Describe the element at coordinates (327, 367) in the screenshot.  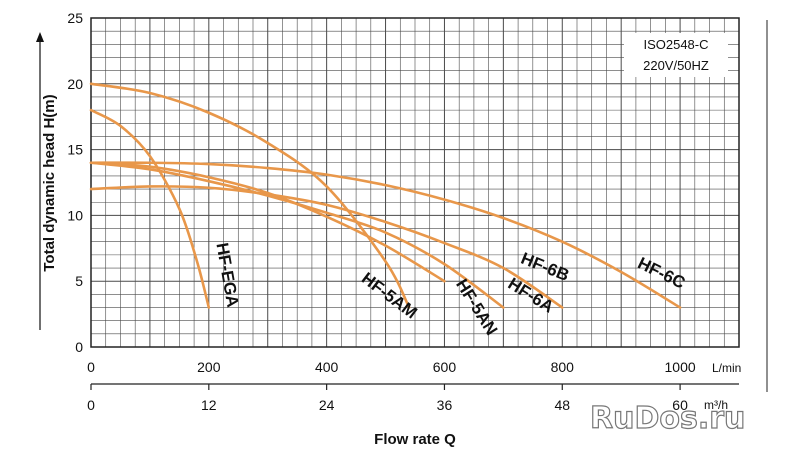
I see `x-tick-label: 400` at that location.